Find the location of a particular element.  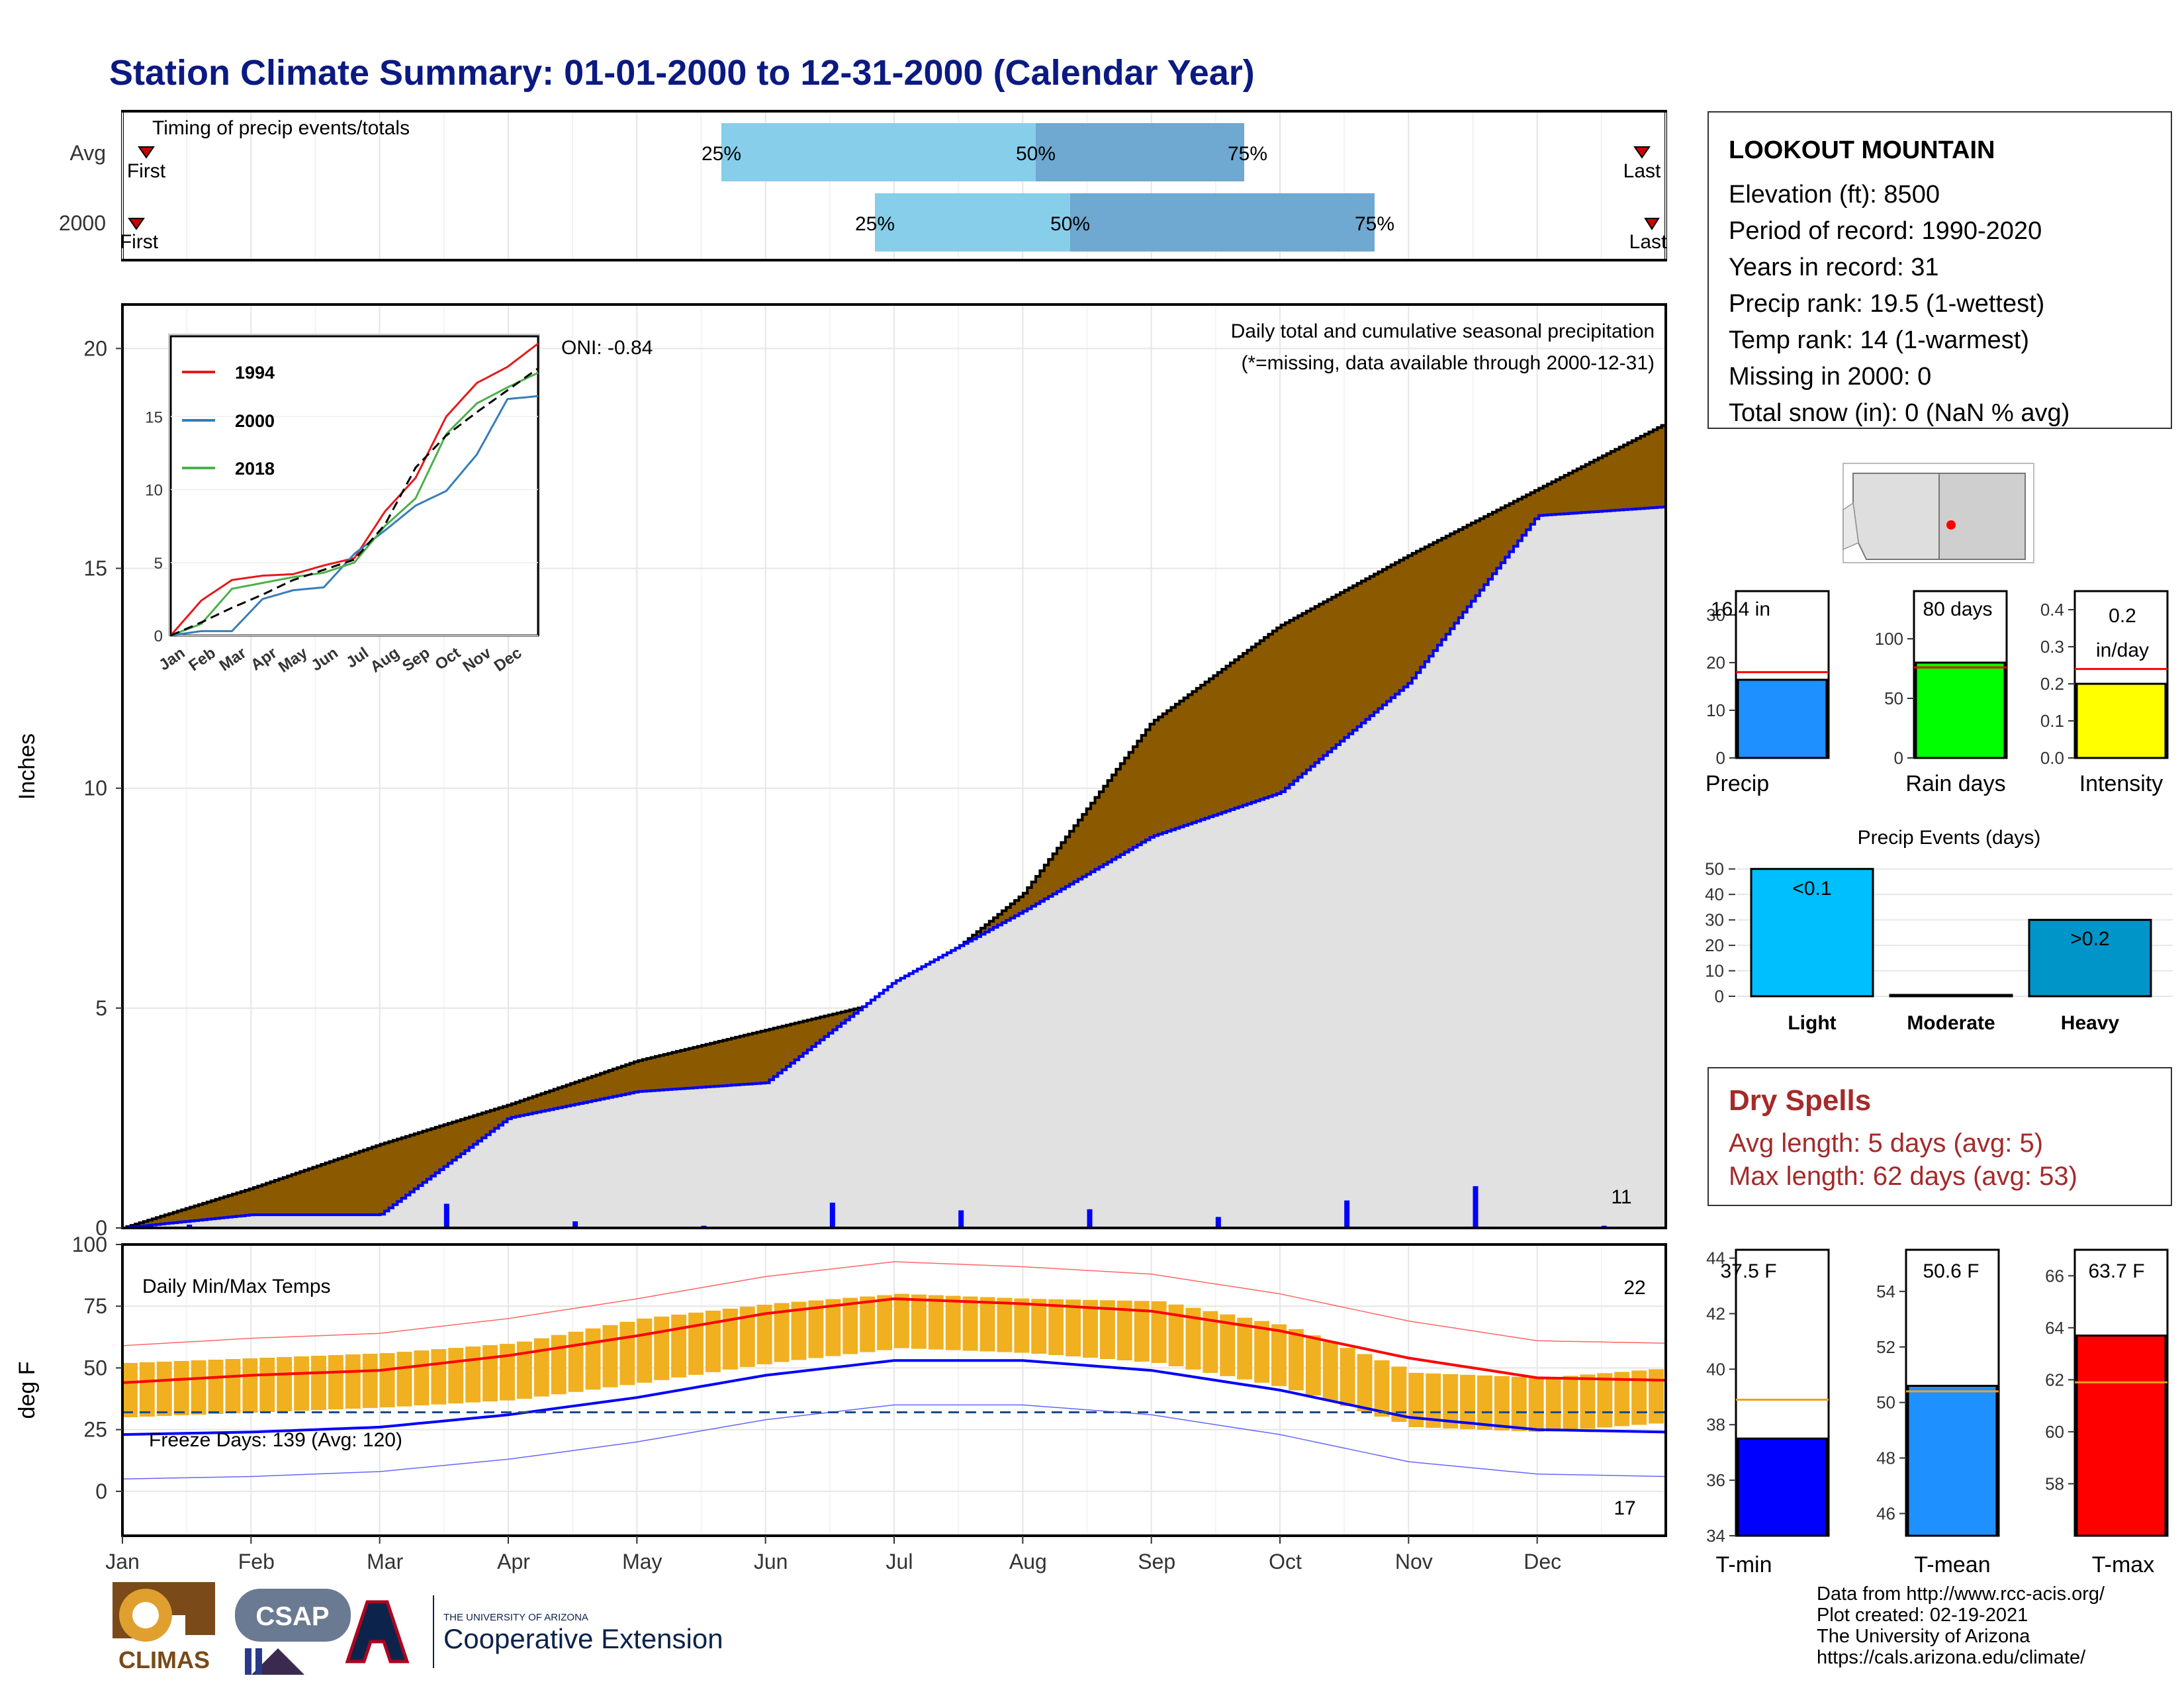

month-label: Oct is located at coordinates (1285, 1561).